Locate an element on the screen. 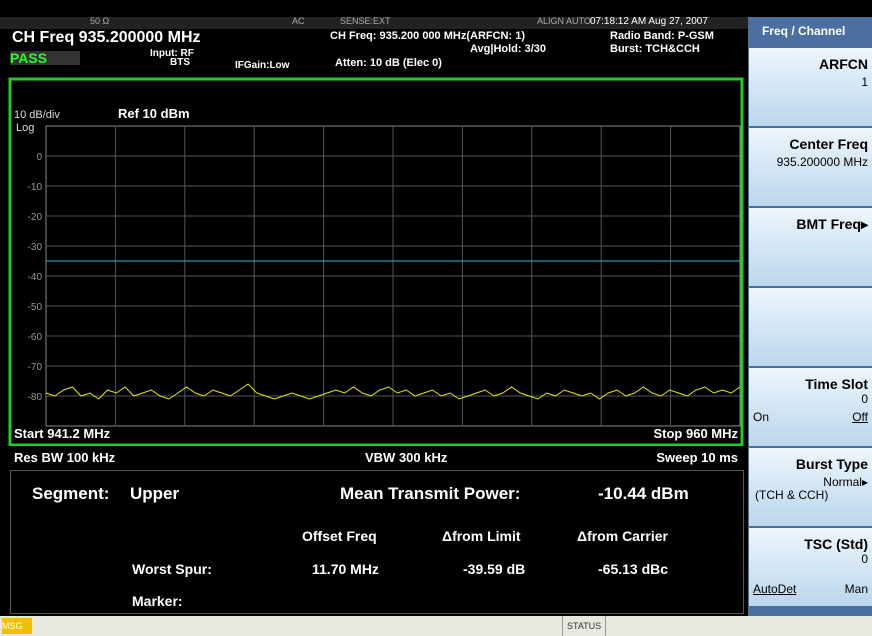 The height and width of the screenshot is (636, 872). segment: Upper is located at coordinates (155, 493).